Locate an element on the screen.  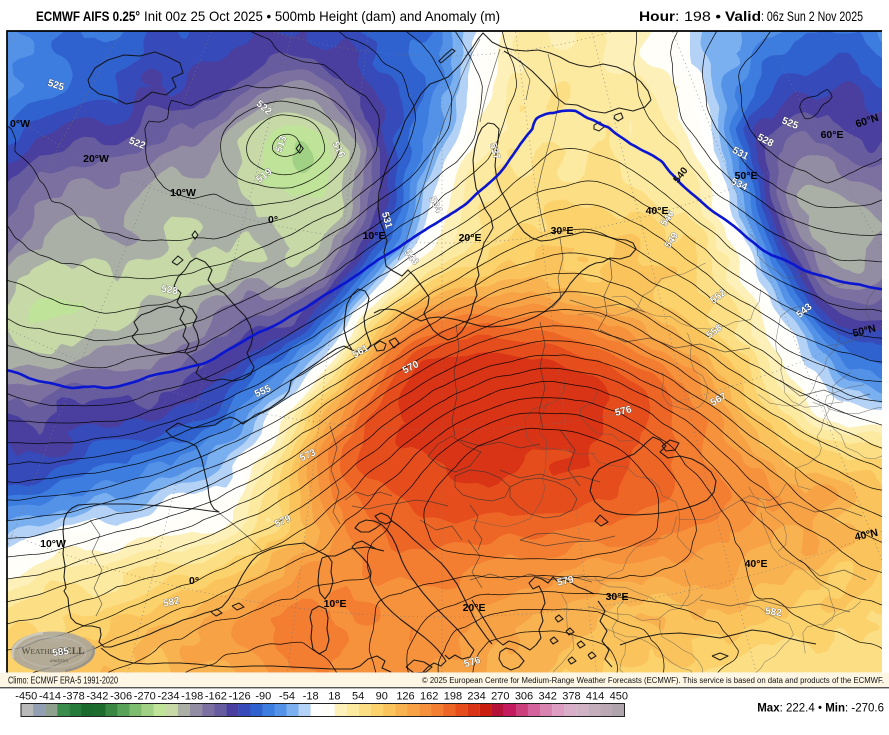
svg-text: 528 is located at coordinates (169, 291).